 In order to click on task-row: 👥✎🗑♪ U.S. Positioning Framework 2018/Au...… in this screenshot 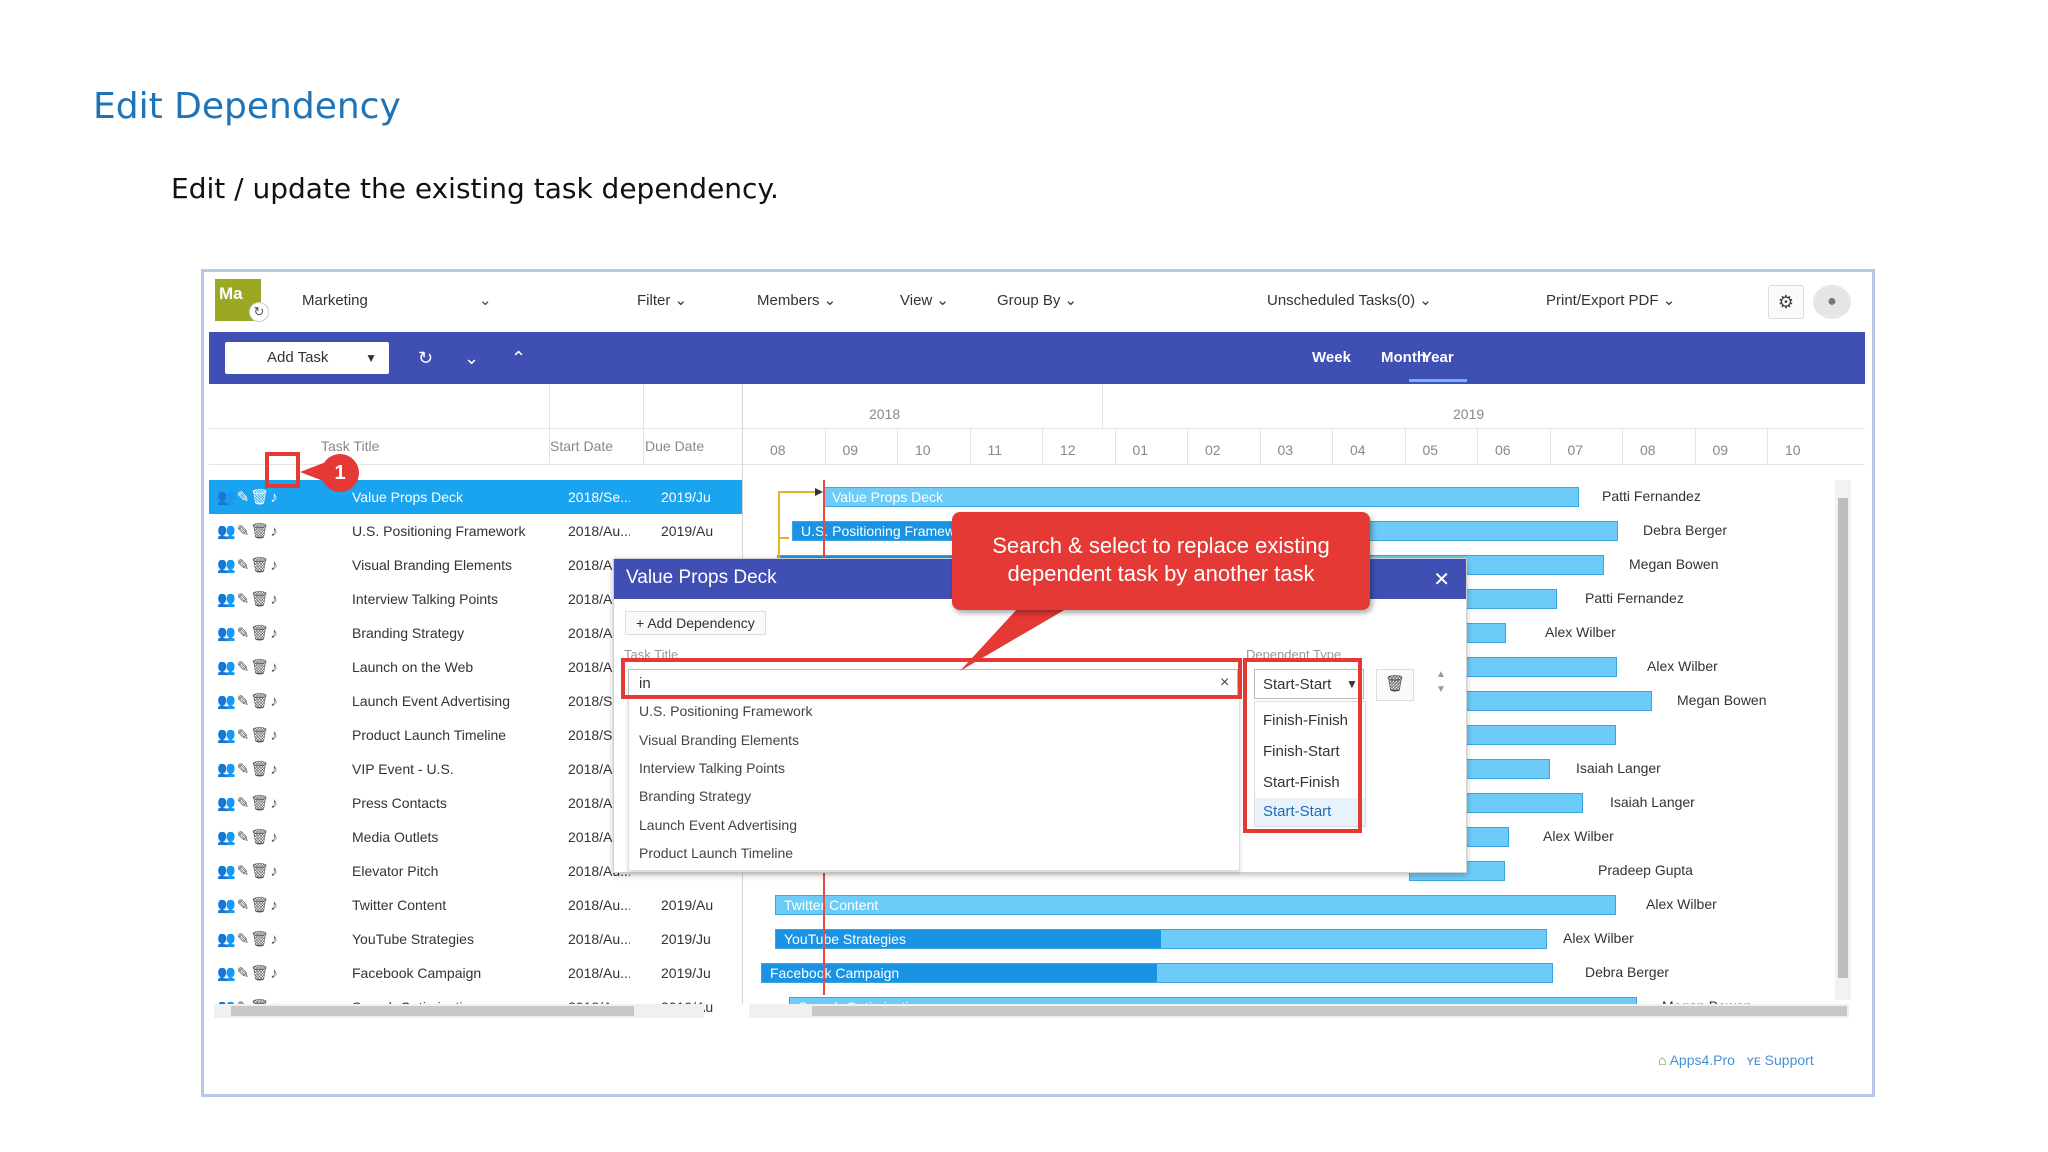, I will do `click(475, 531)`.